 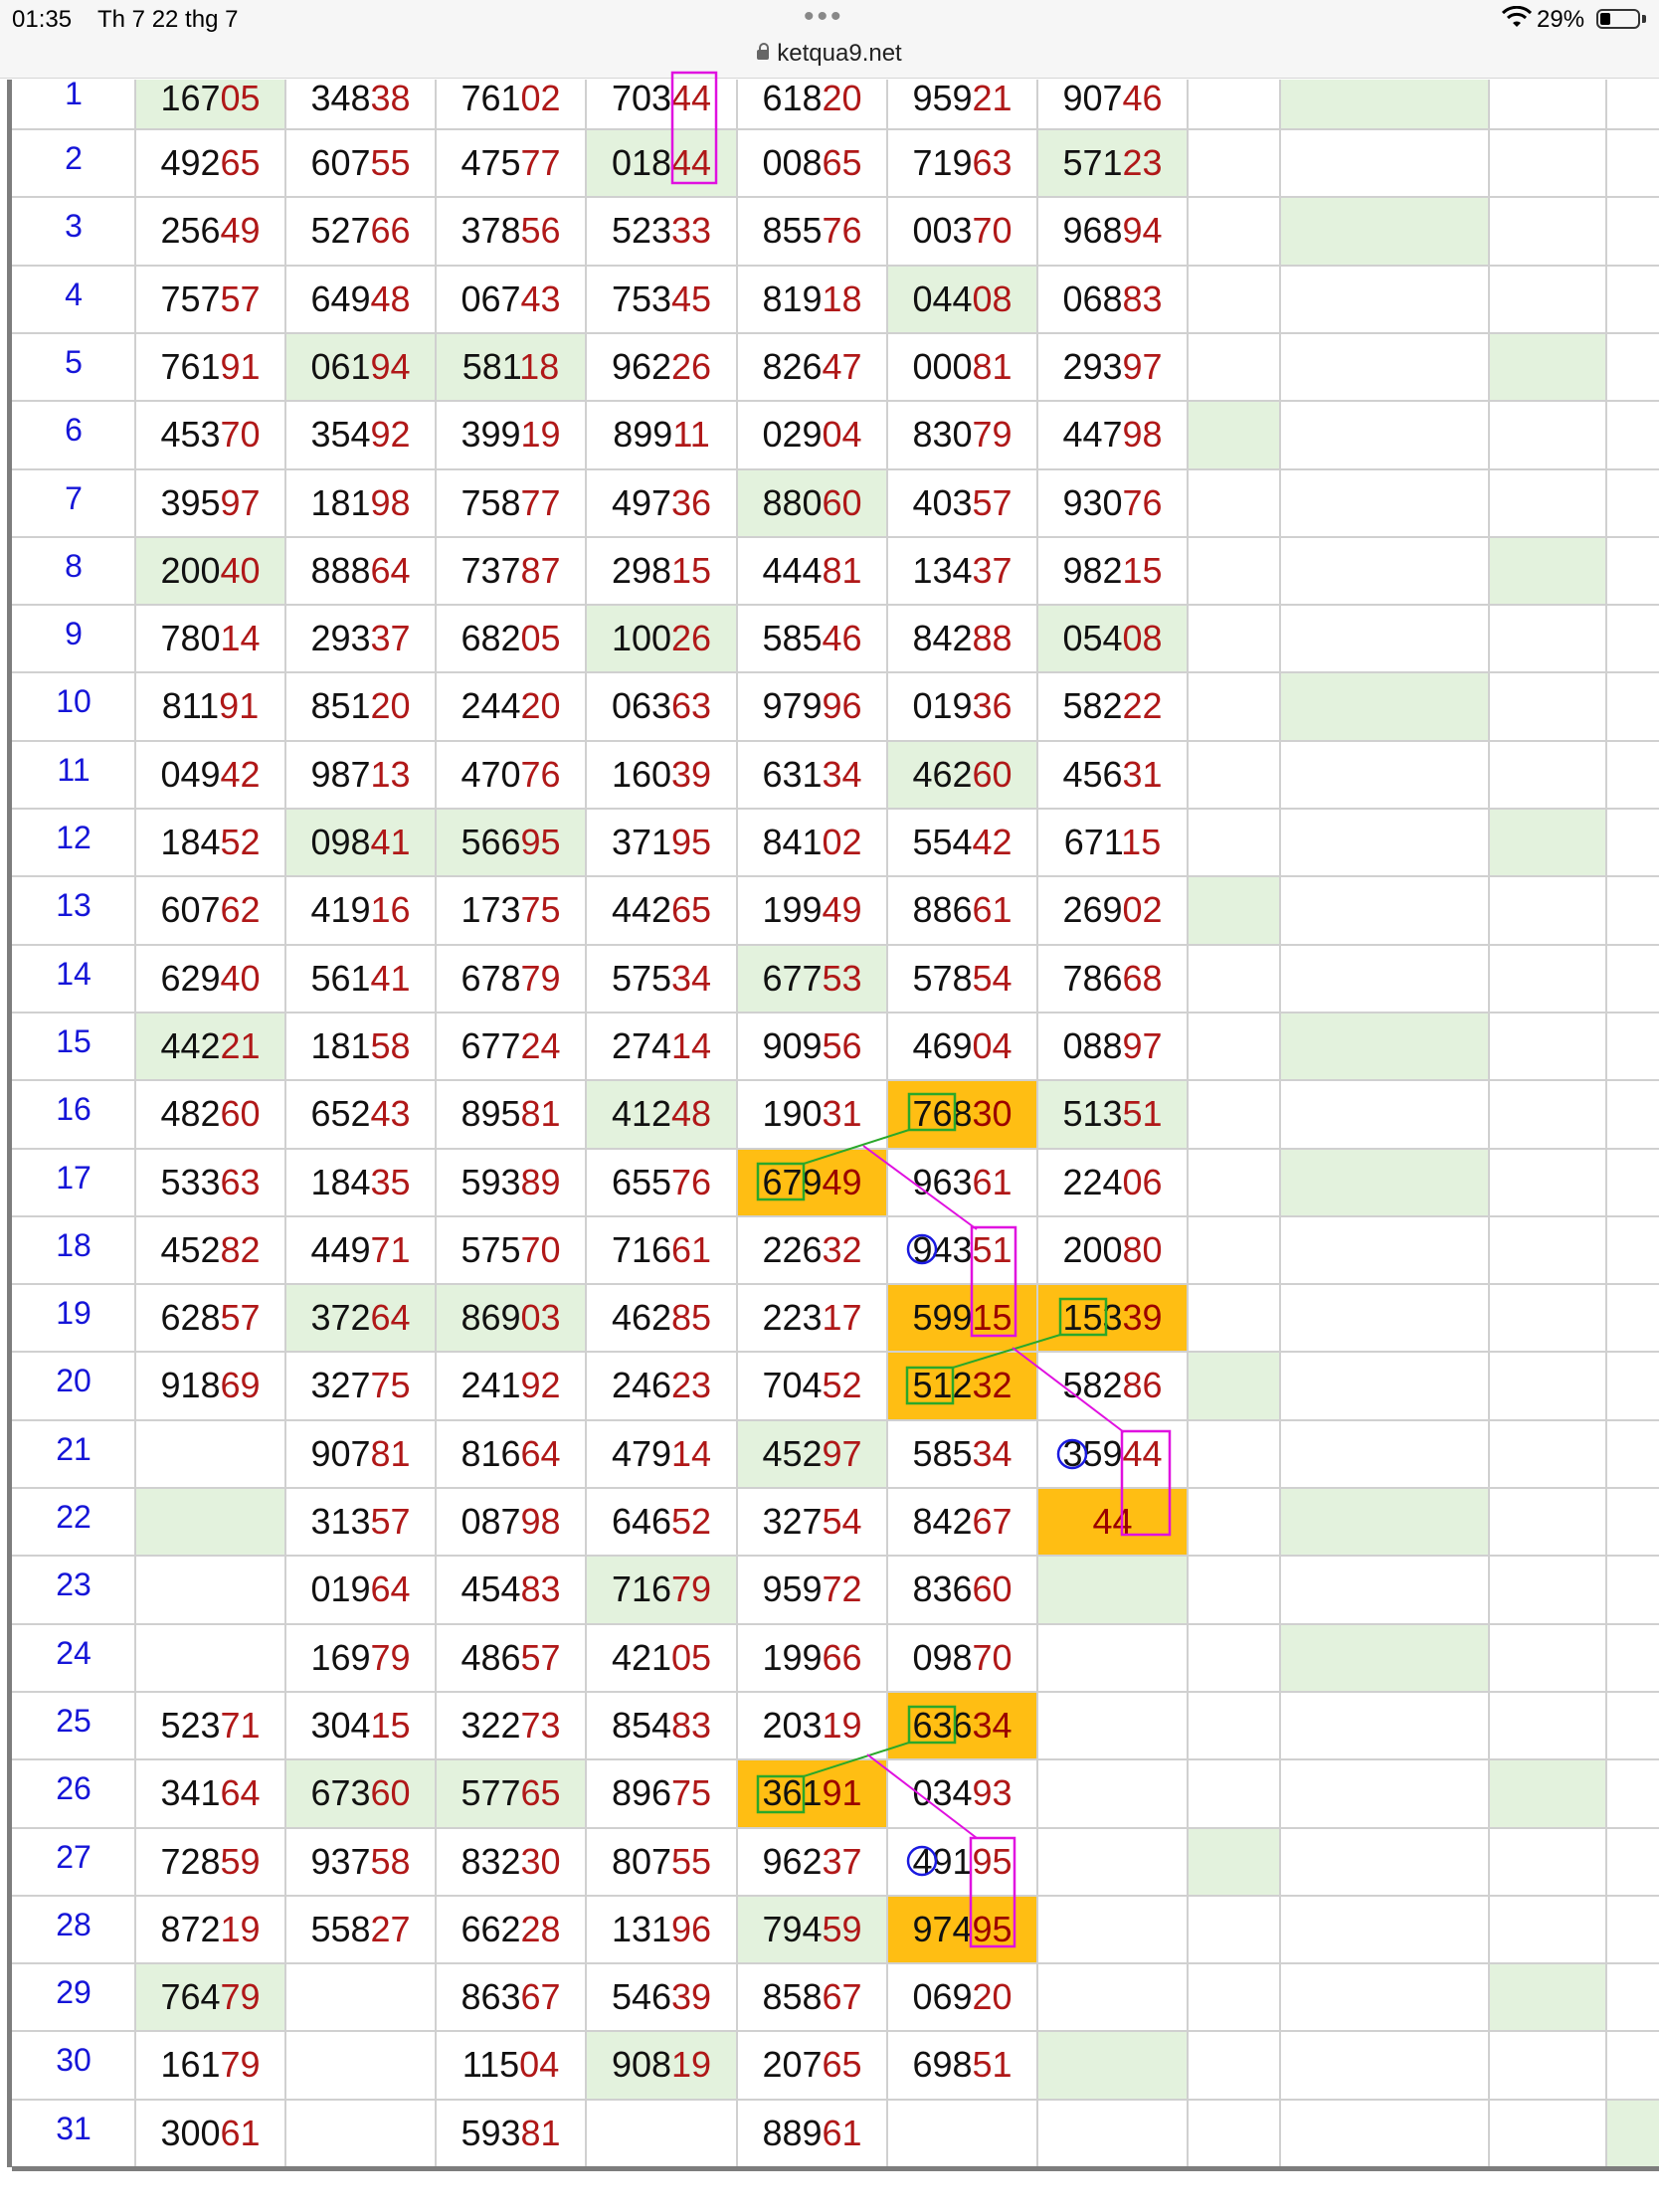 I want to click on result-cell: 98713, so click(x=360, y=775).